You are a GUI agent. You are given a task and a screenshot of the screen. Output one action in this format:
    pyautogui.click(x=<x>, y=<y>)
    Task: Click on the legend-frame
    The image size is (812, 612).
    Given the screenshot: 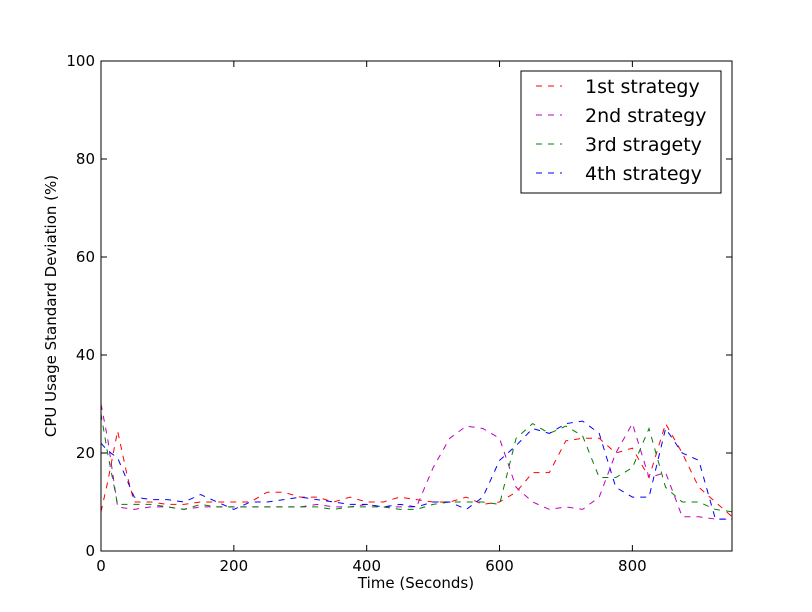 What is the action you would take?
    pyautogui.click(x=621, y=132)
    